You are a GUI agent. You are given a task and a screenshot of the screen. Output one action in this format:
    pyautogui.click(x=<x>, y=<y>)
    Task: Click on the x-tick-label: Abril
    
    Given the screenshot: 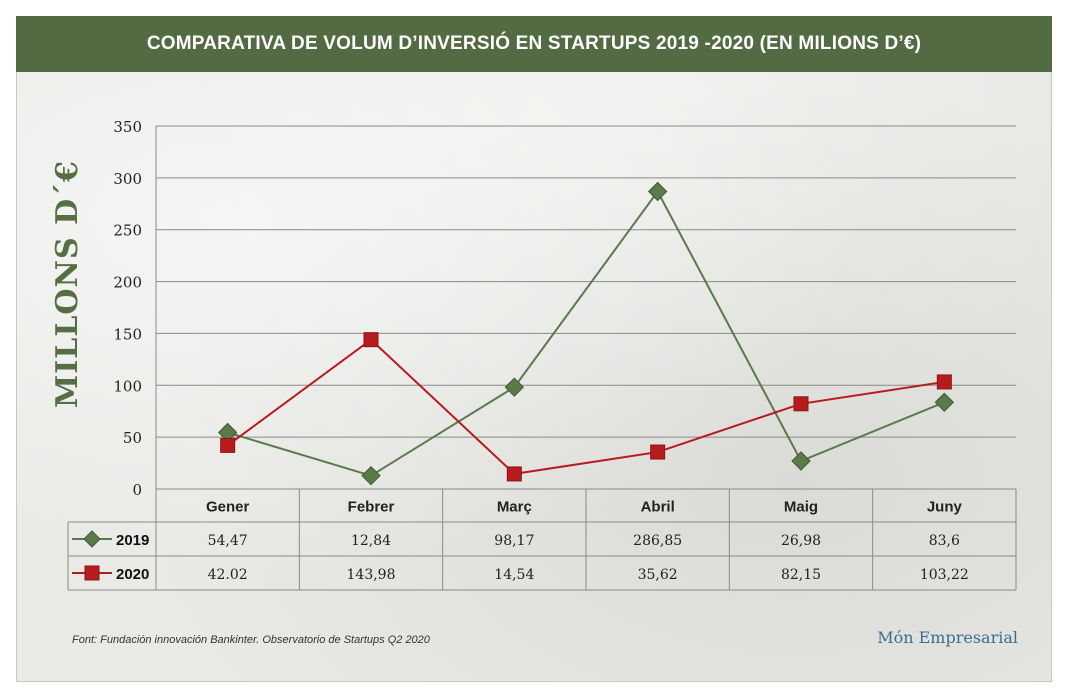 What is the action you would take?
    pyautogui.click(x=658, y=507)
    